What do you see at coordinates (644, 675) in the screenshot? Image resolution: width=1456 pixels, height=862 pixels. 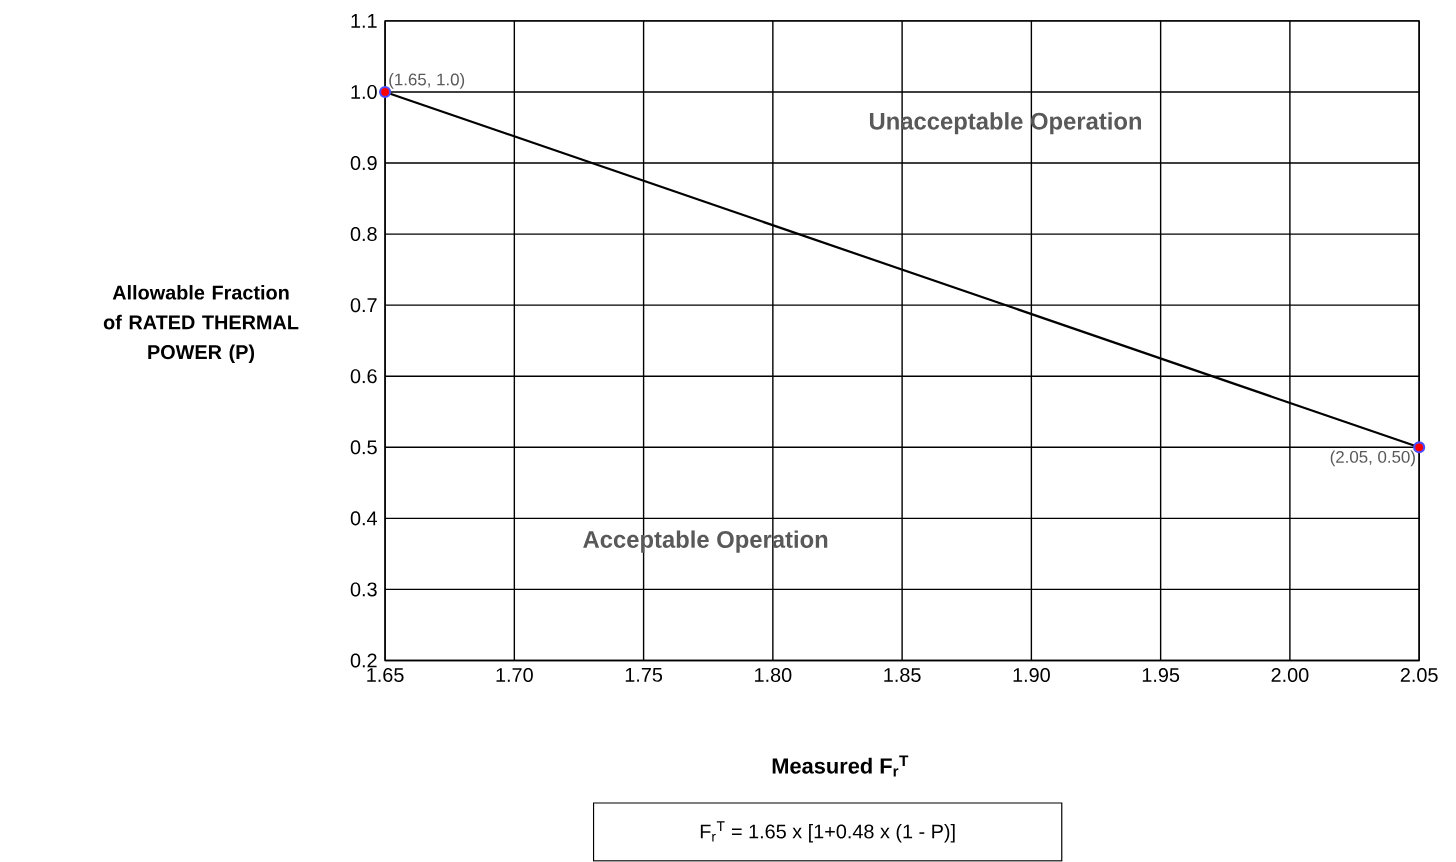 I see `x-tick-label: 1.75` at bounding box center [644, 675].